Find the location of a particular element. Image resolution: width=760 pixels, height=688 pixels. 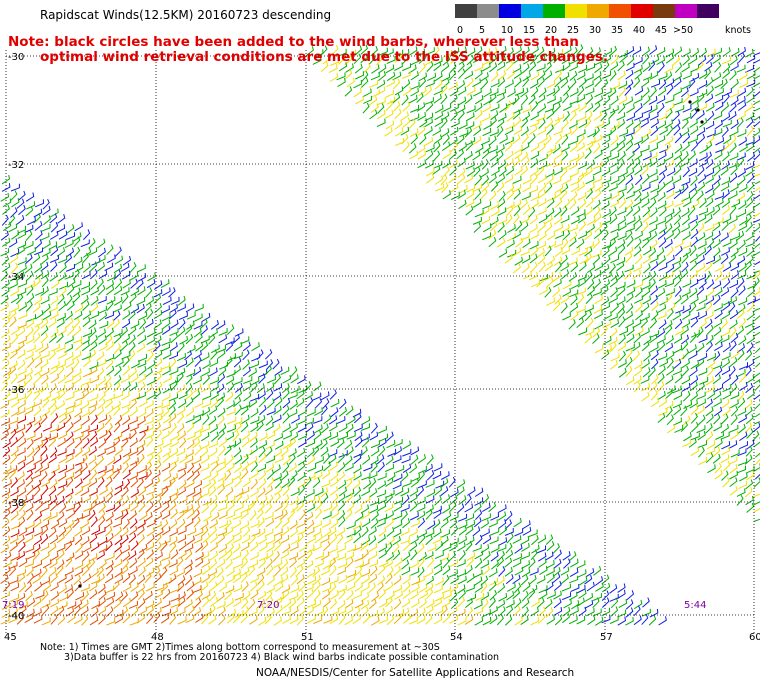

legend-label: >50 is located at coordinates (683, 30).